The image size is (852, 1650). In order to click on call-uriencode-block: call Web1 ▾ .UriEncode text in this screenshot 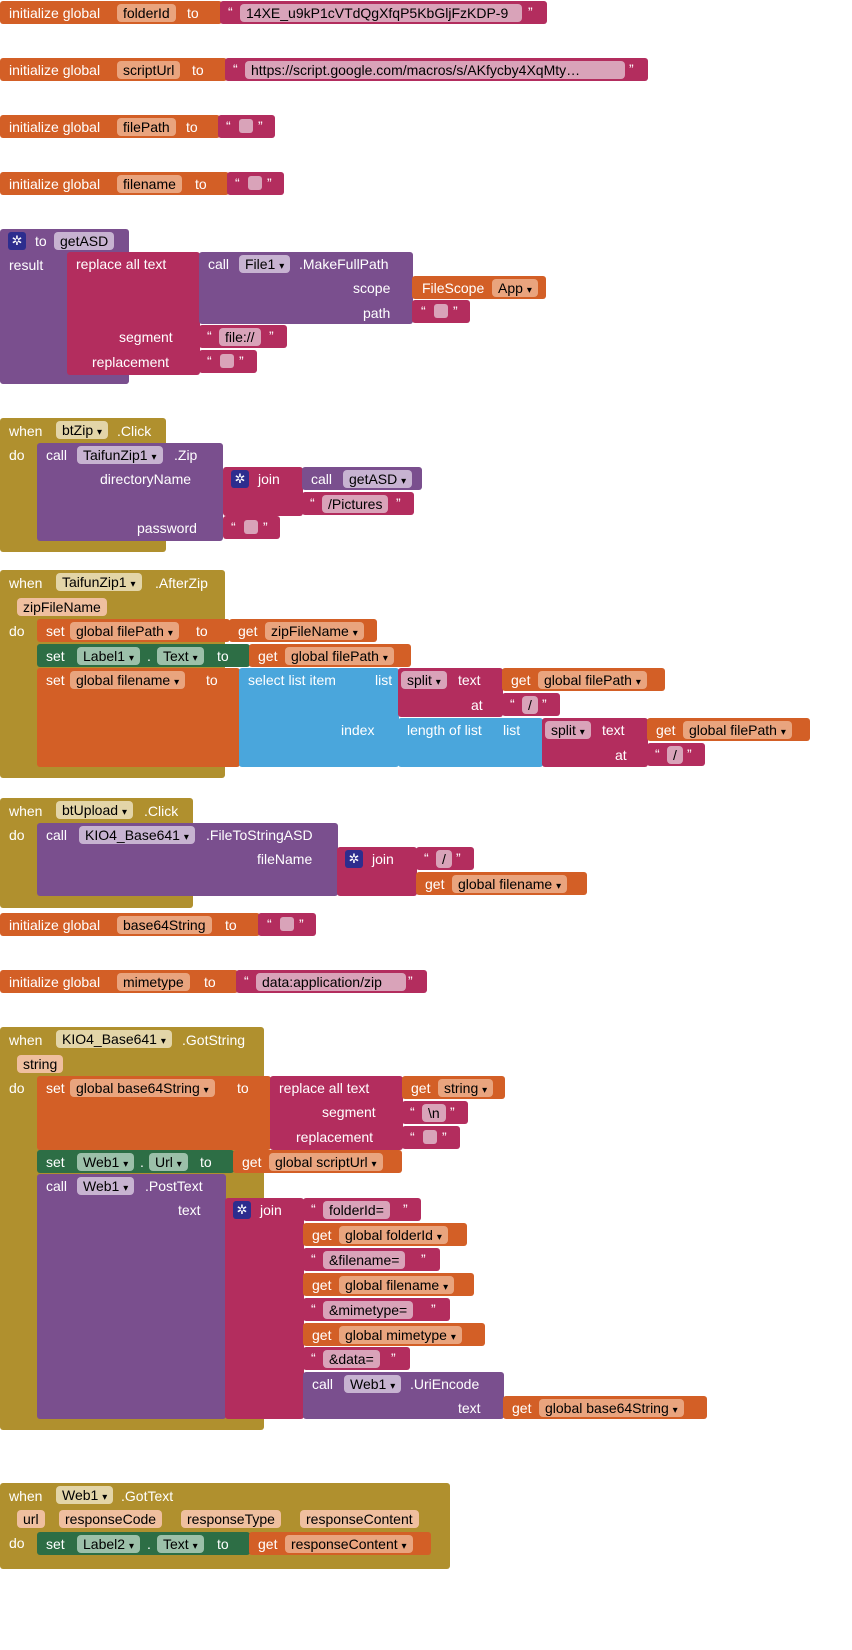, I will do `click(403, 1395)`.